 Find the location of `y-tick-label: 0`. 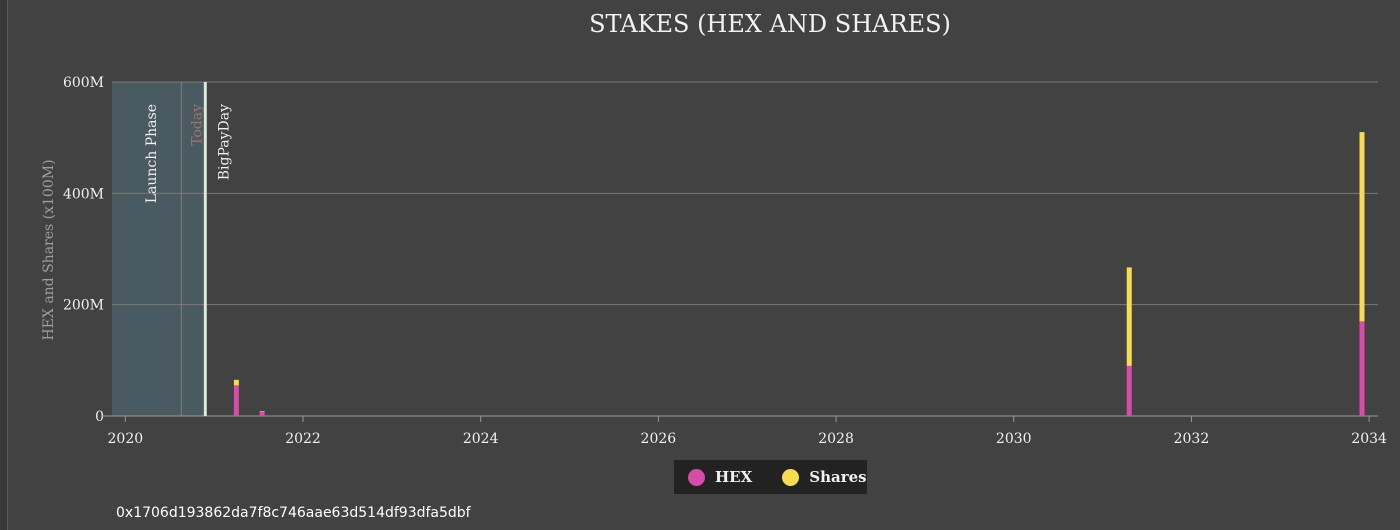

y-tick-label: 0 is located at coordinates (99, 417).